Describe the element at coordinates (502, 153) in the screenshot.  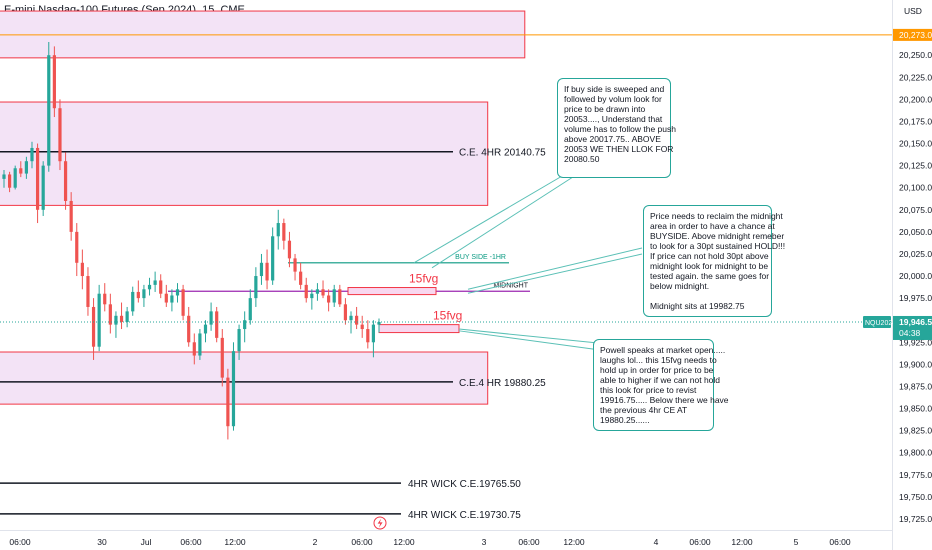
I see `ce-label: C.E. 4HR 20140.75` at that location.